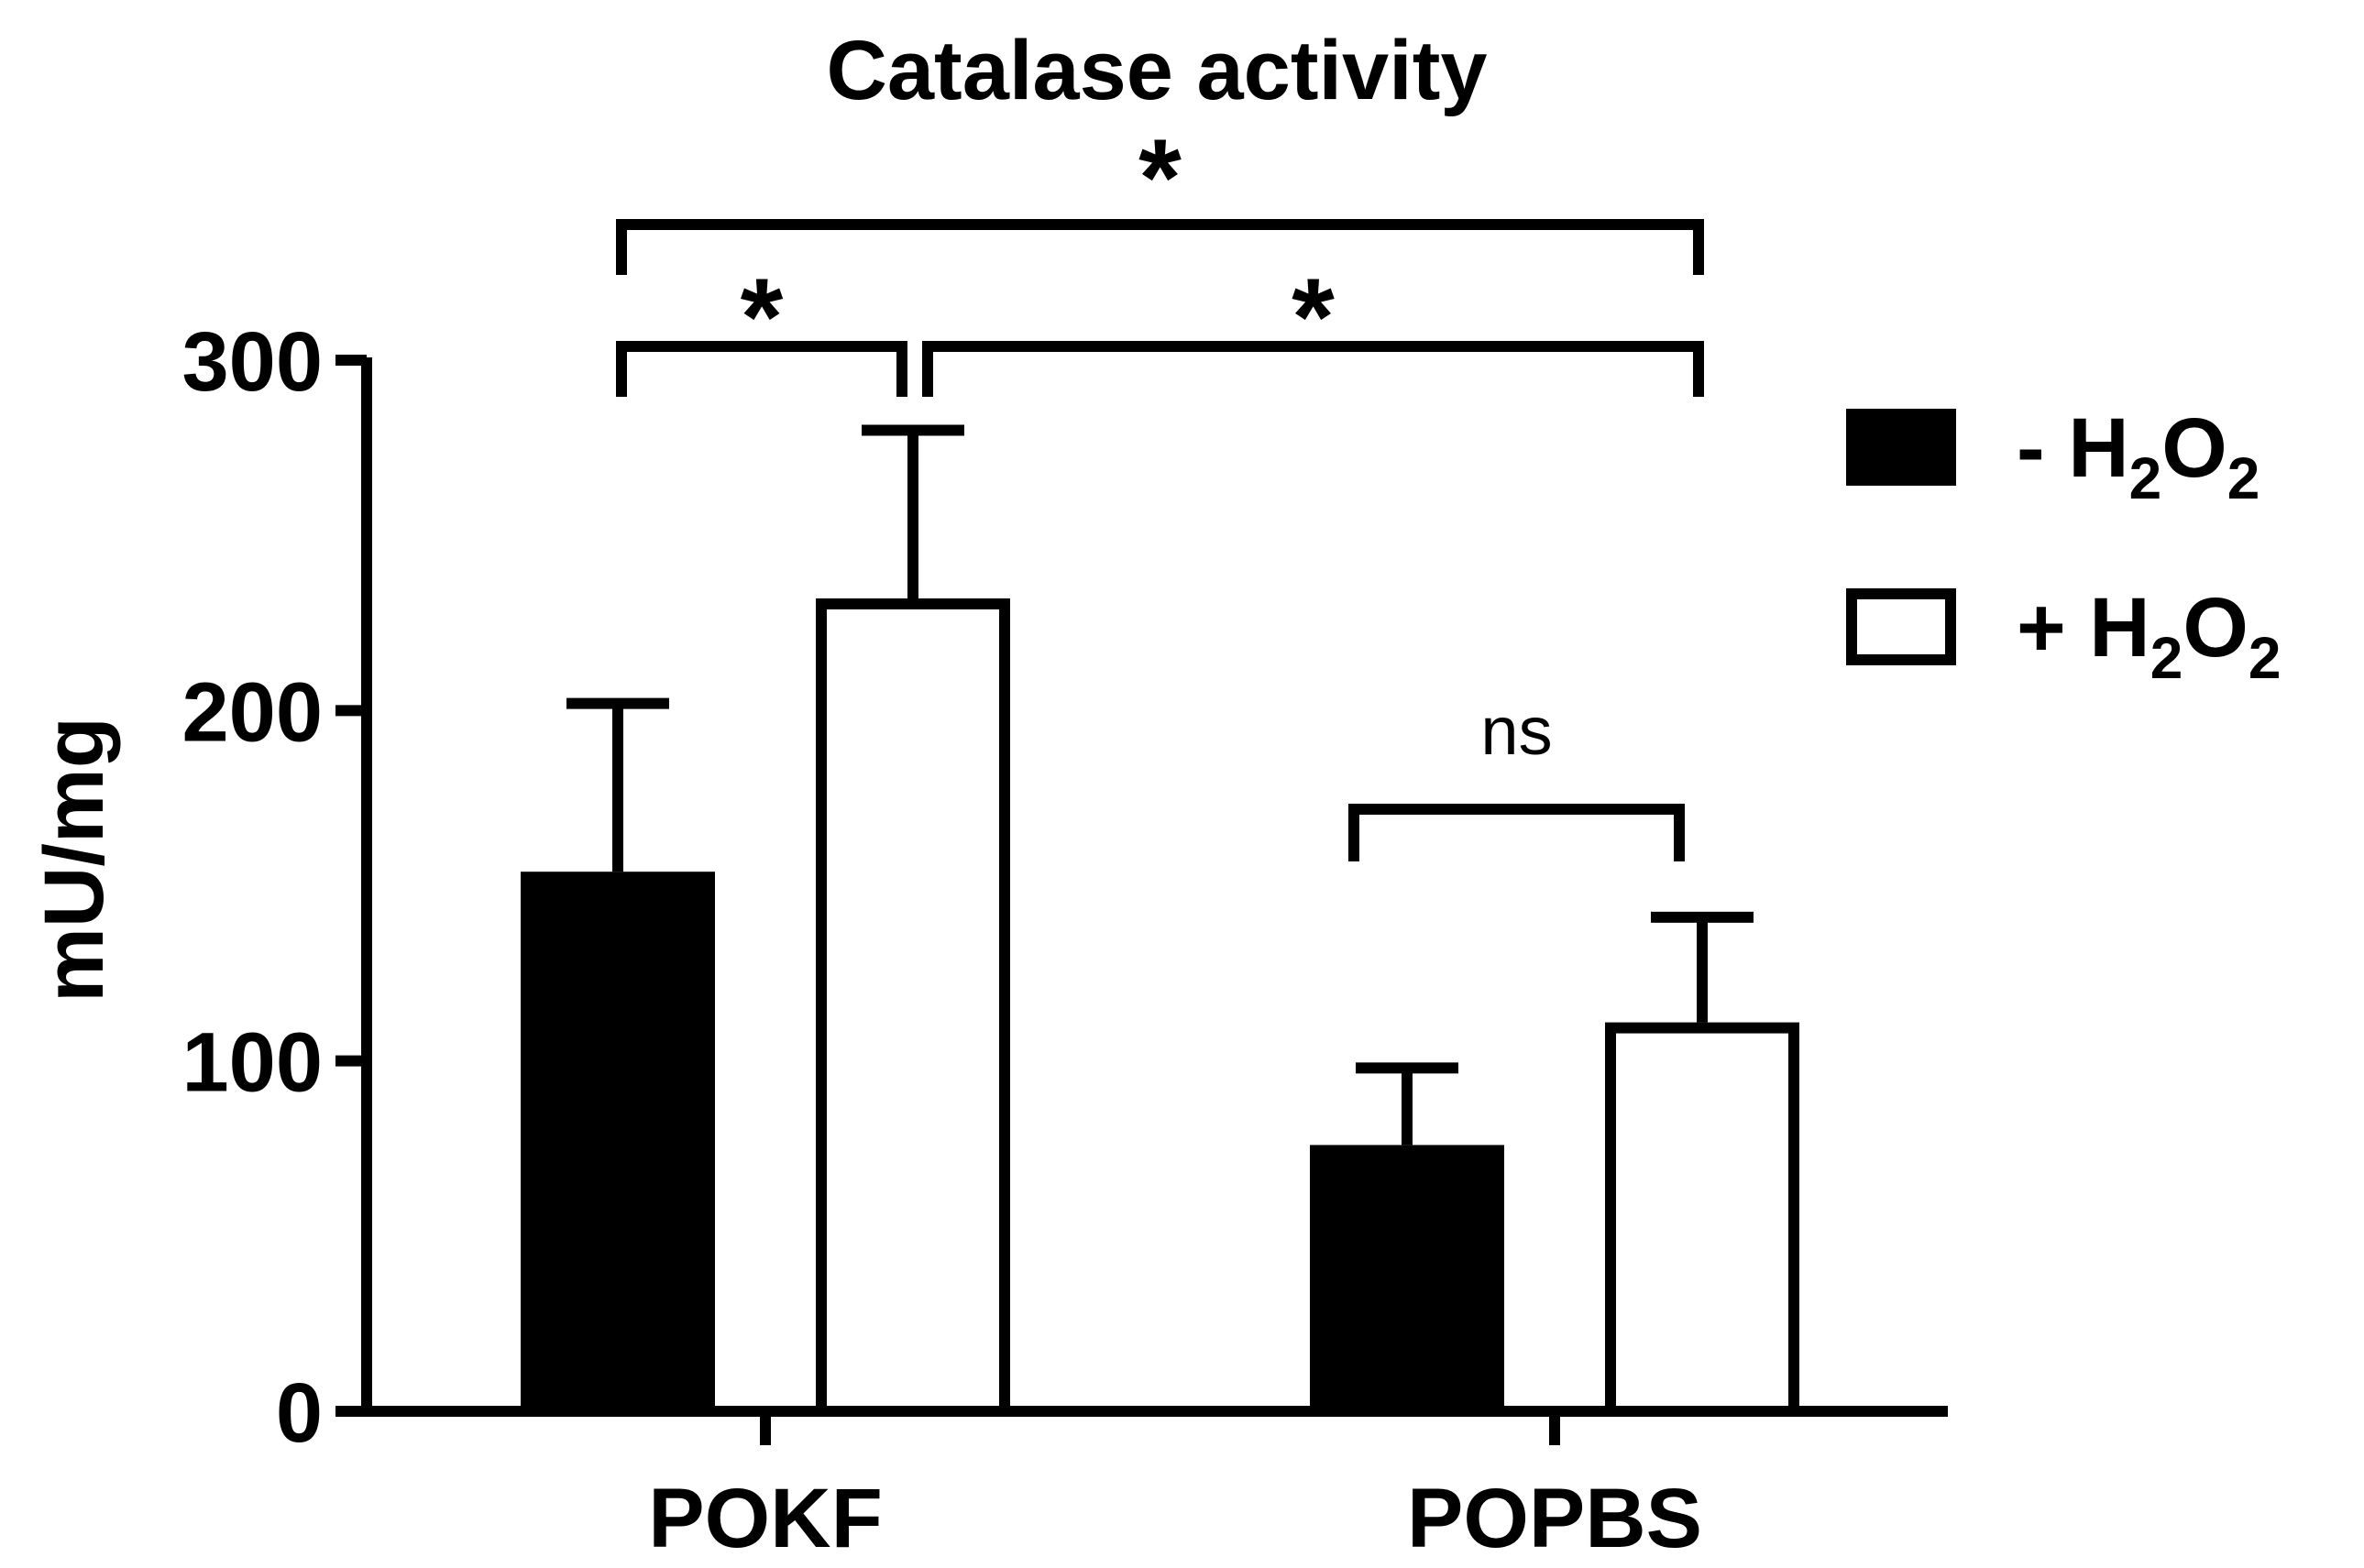  I want to click on significance-label: ns, so click(1516, 731).